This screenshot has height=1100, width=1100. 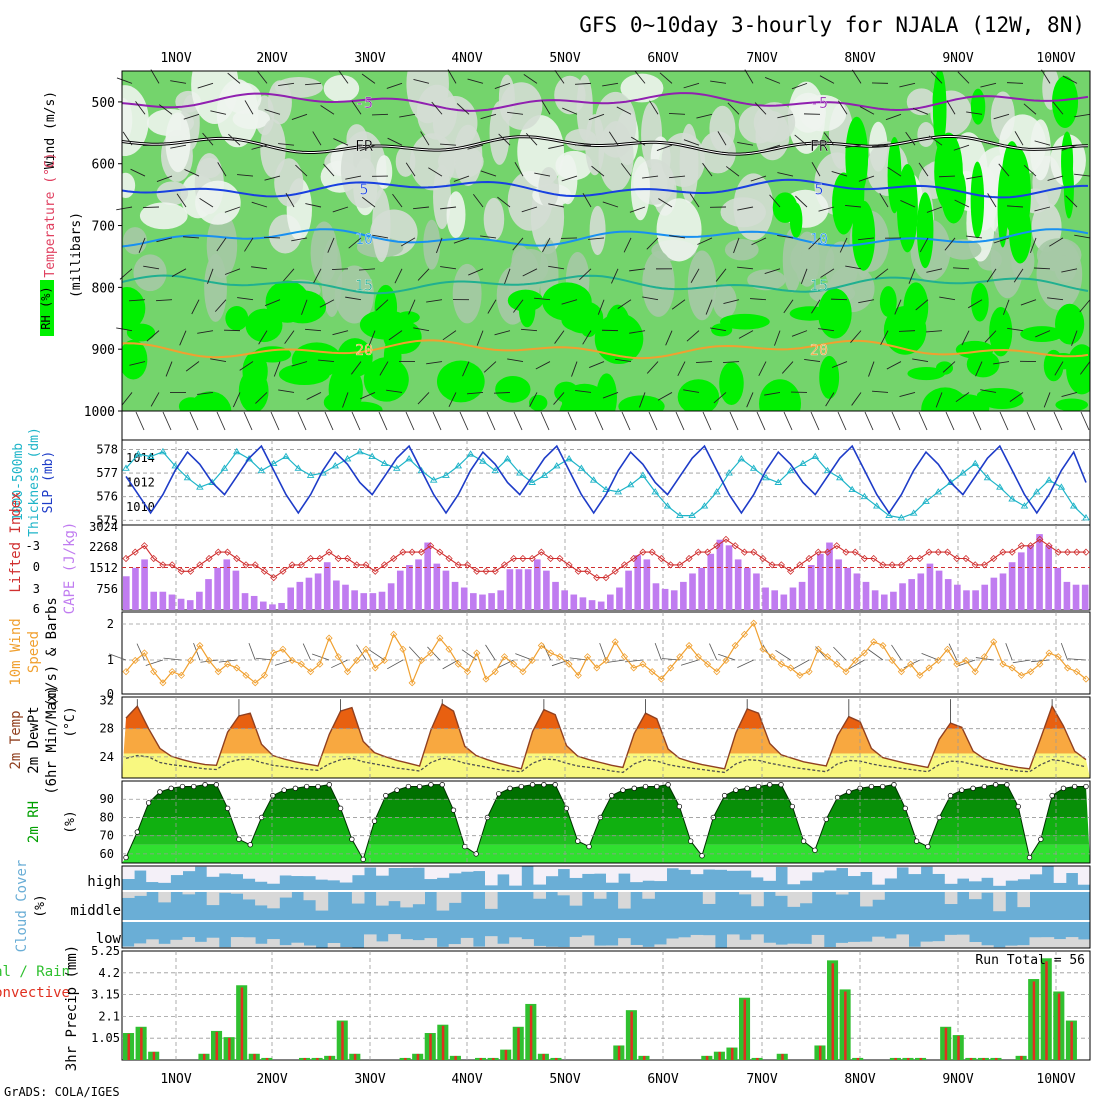 What do you see at coordinates (605, 188) in the screenshot?
I see `isotherm-line` at bounding box center [605, 188].